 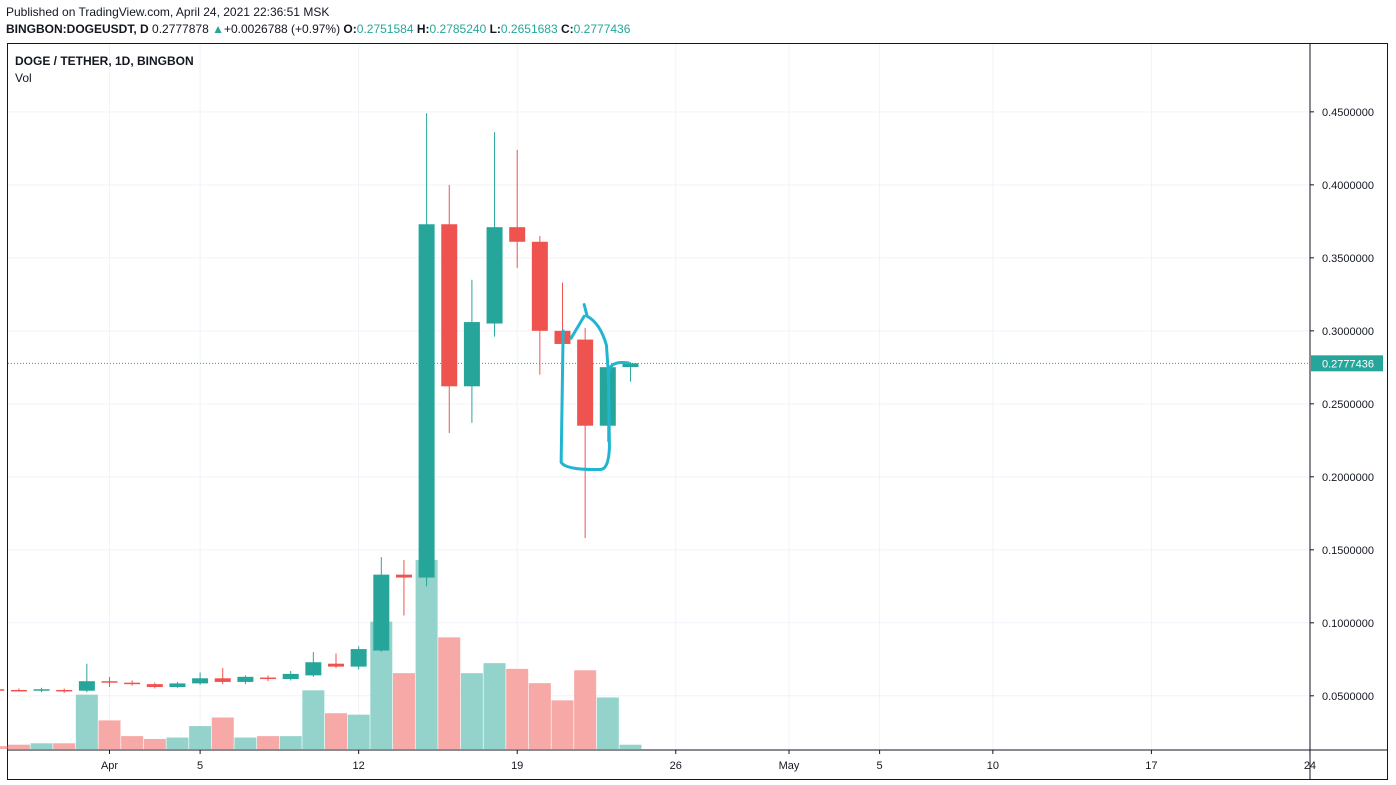 I want to click on time-tick-label: 10, so click(x=993, y=766).